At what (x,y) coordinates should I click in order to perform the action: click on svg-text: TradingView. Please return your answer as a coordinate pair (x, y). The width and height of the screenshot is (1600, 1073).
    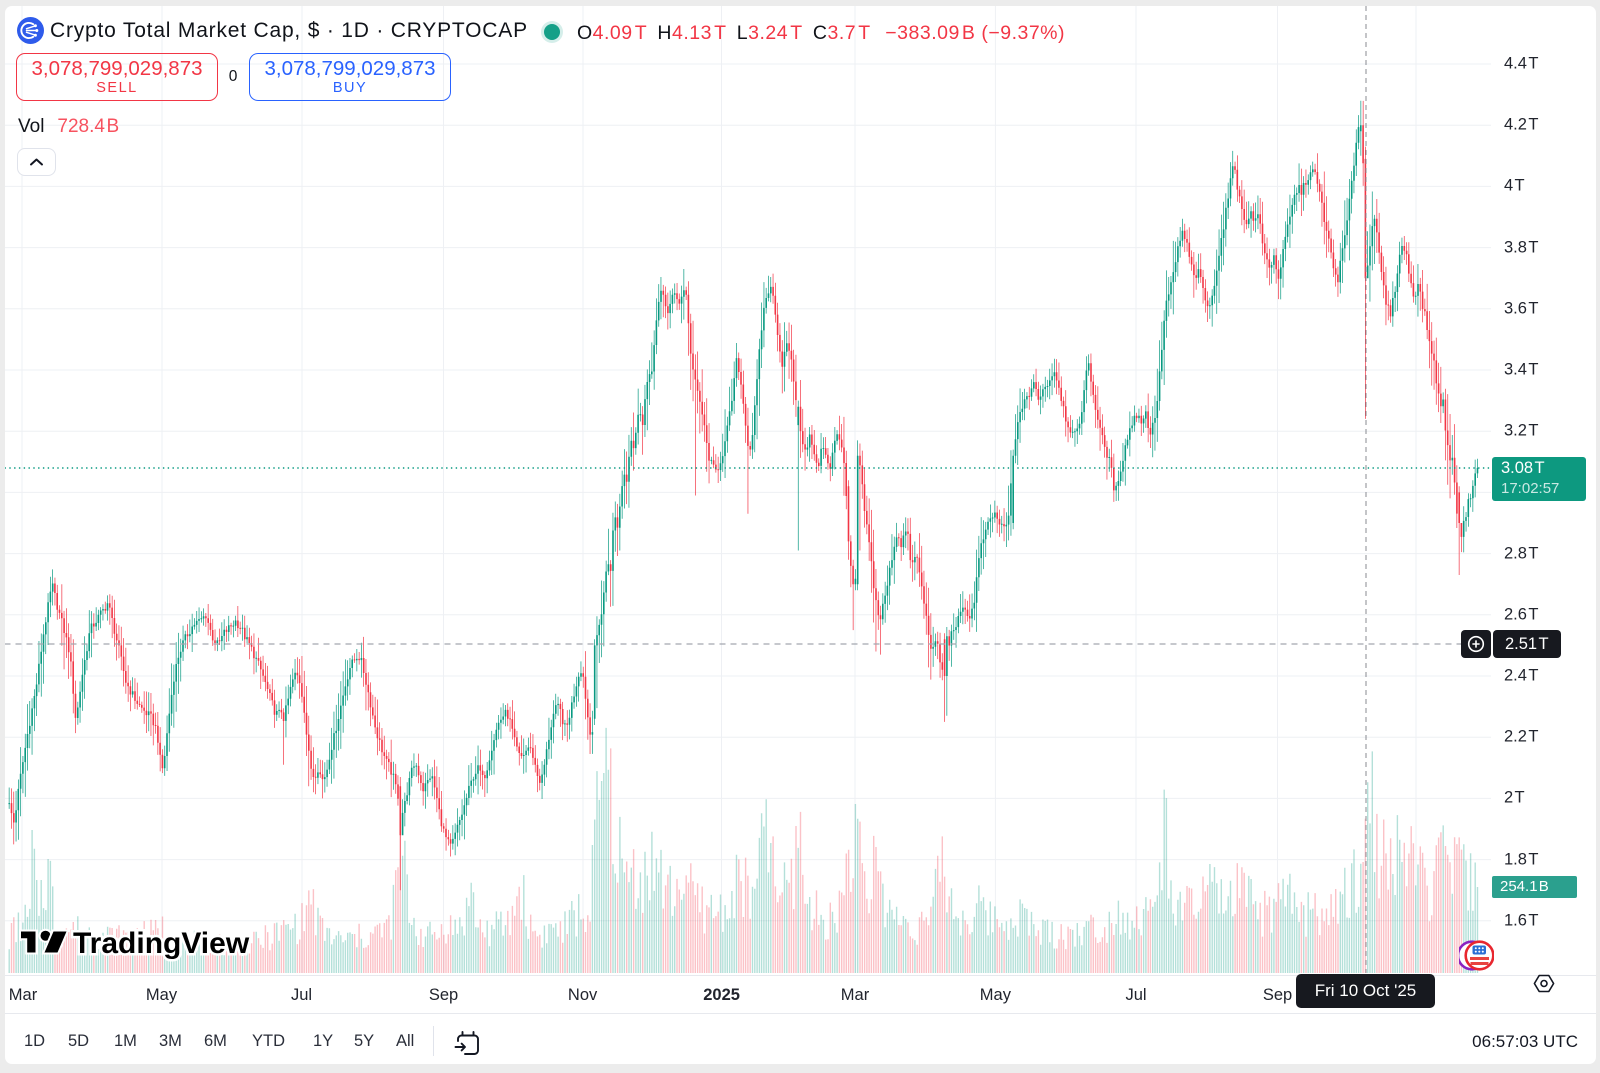
    Looking at the image, I should click on (161, 943).